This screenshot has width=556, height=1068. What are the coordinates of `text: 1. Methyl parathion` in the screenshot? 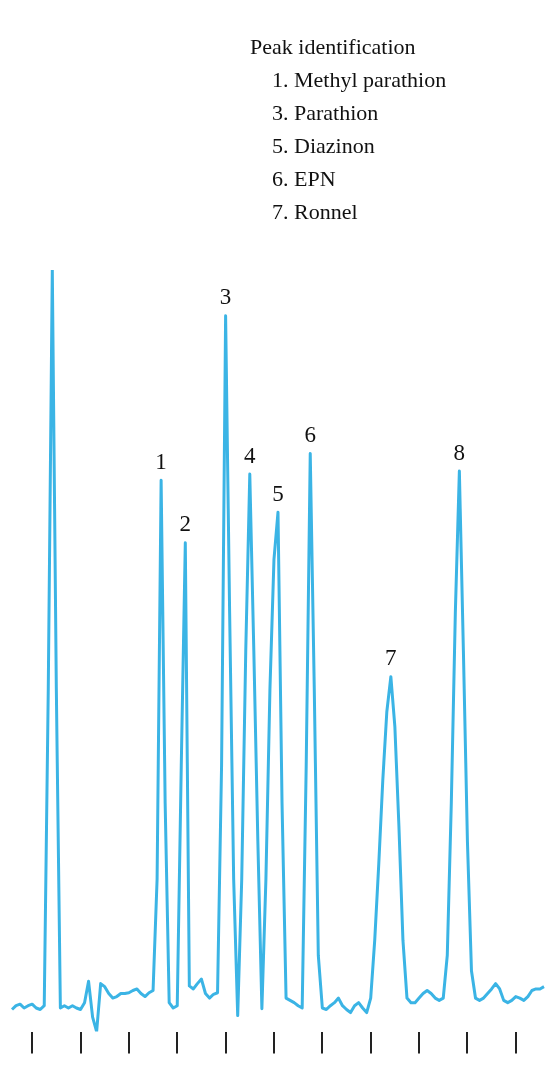 It's located at (359, 80).